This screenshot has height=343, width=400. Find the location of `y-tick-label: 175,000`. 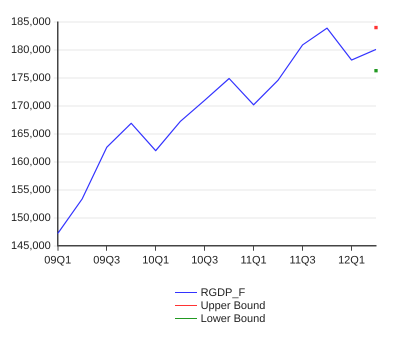

y-tick-label: 175,000 is located at coordinates (30, 78).